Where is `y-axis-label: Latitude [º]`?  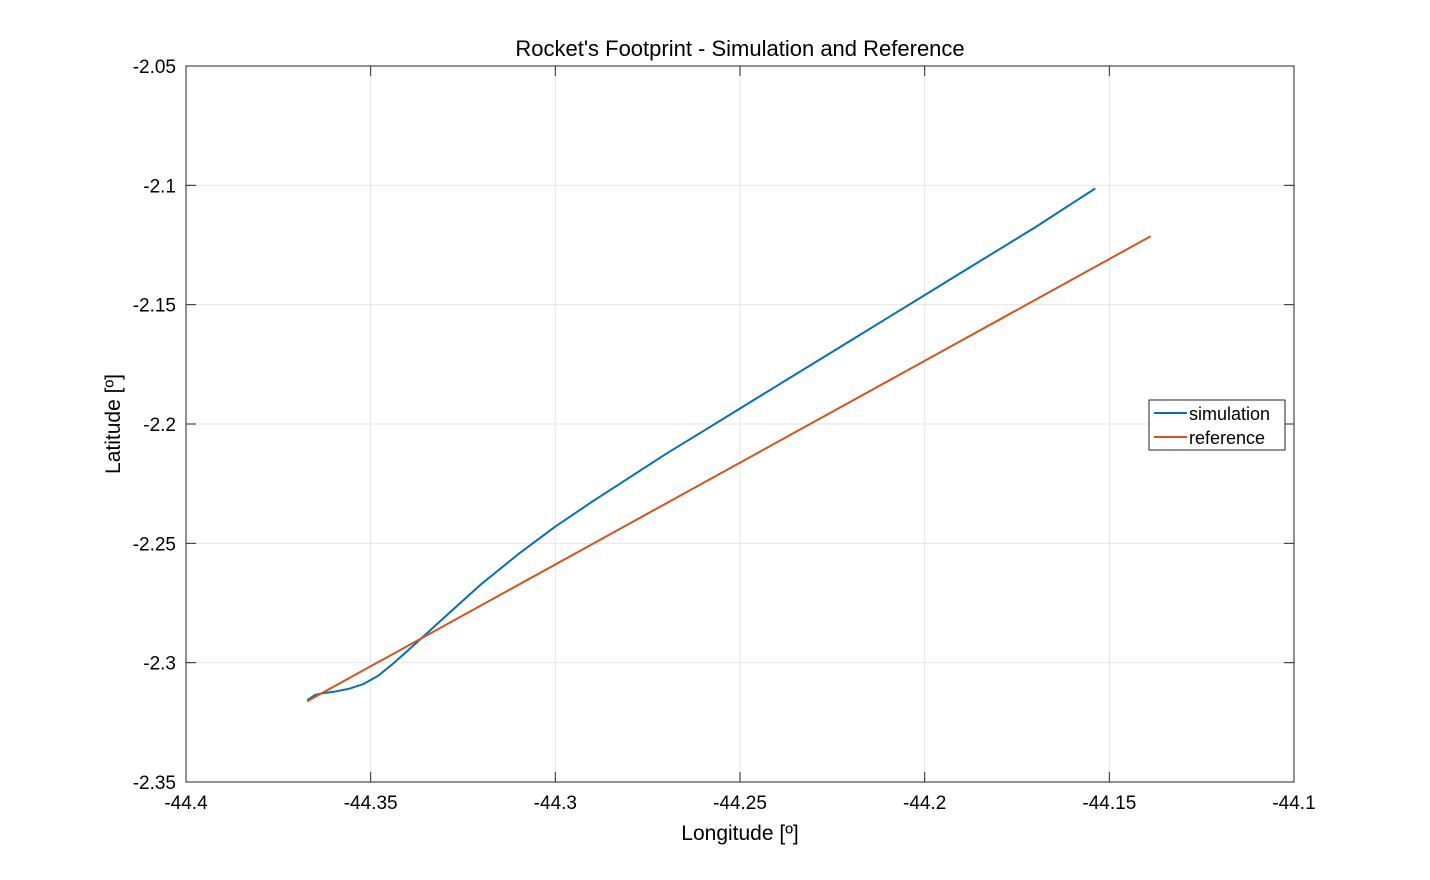
y-axis-label: Latitude [º] is located at coordinates (113, 424).